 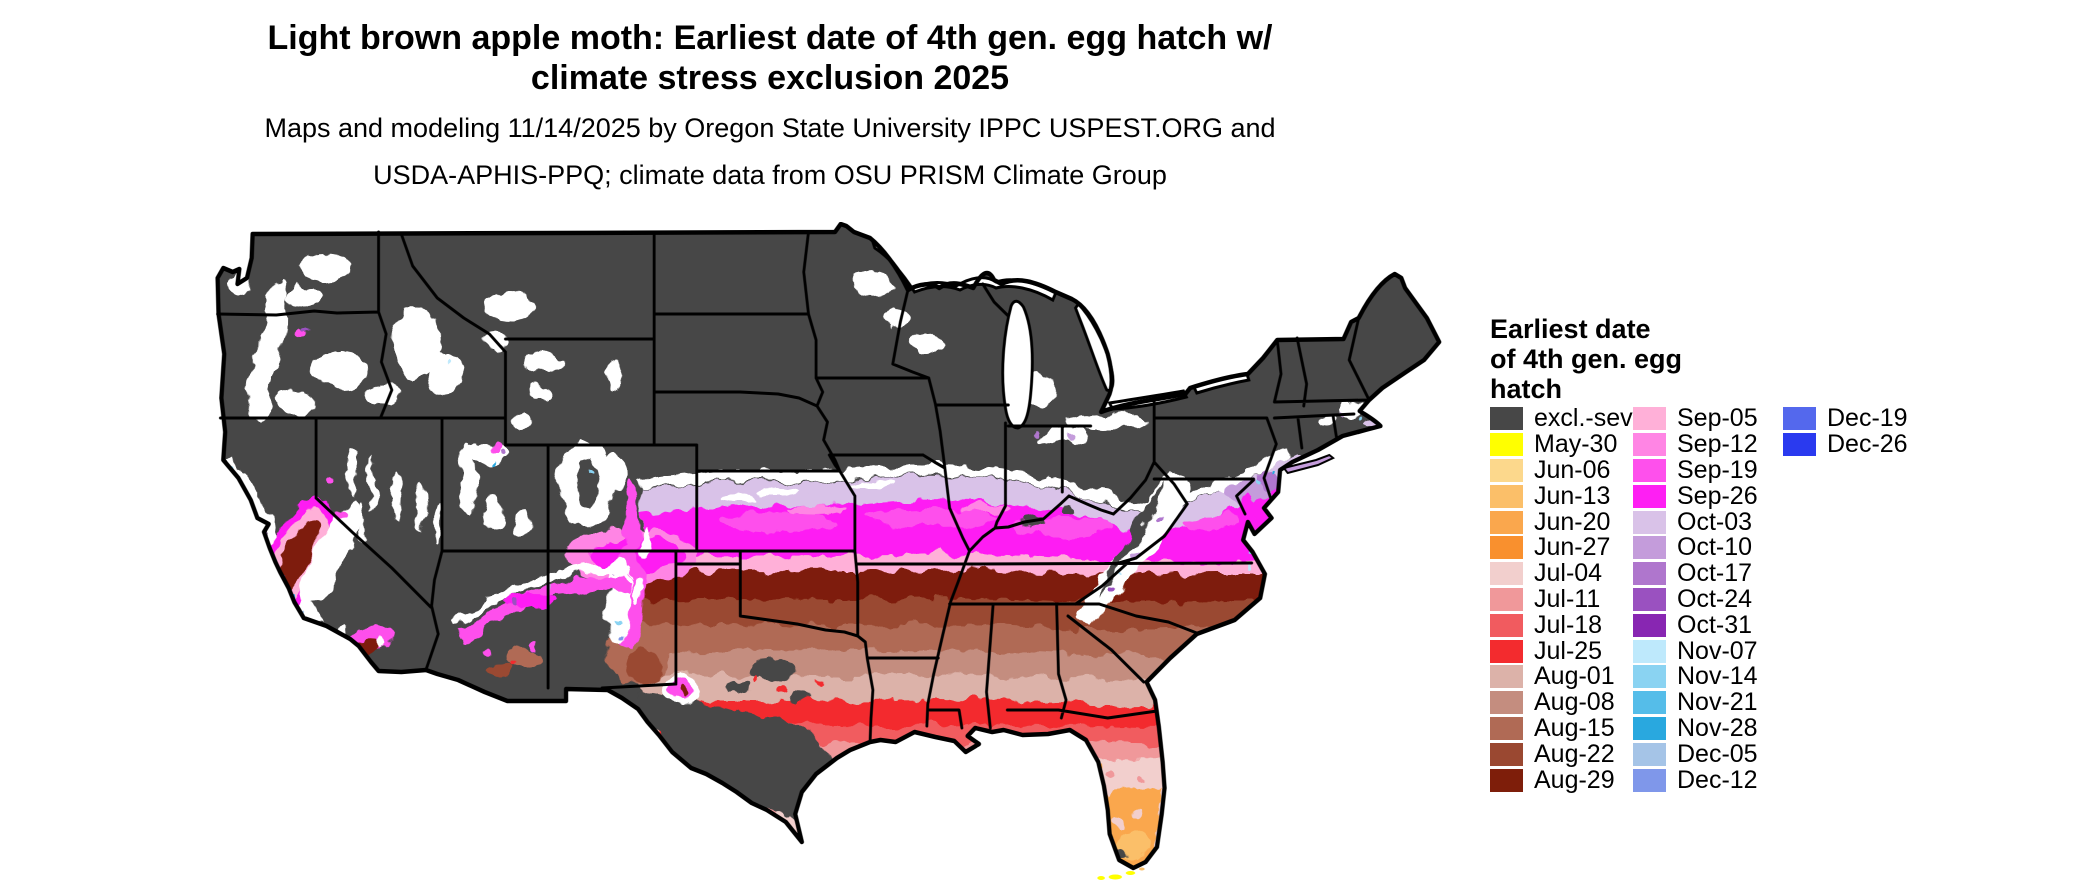 I want to click on legend-label: Dec-12, so click(x=1717, y=779).